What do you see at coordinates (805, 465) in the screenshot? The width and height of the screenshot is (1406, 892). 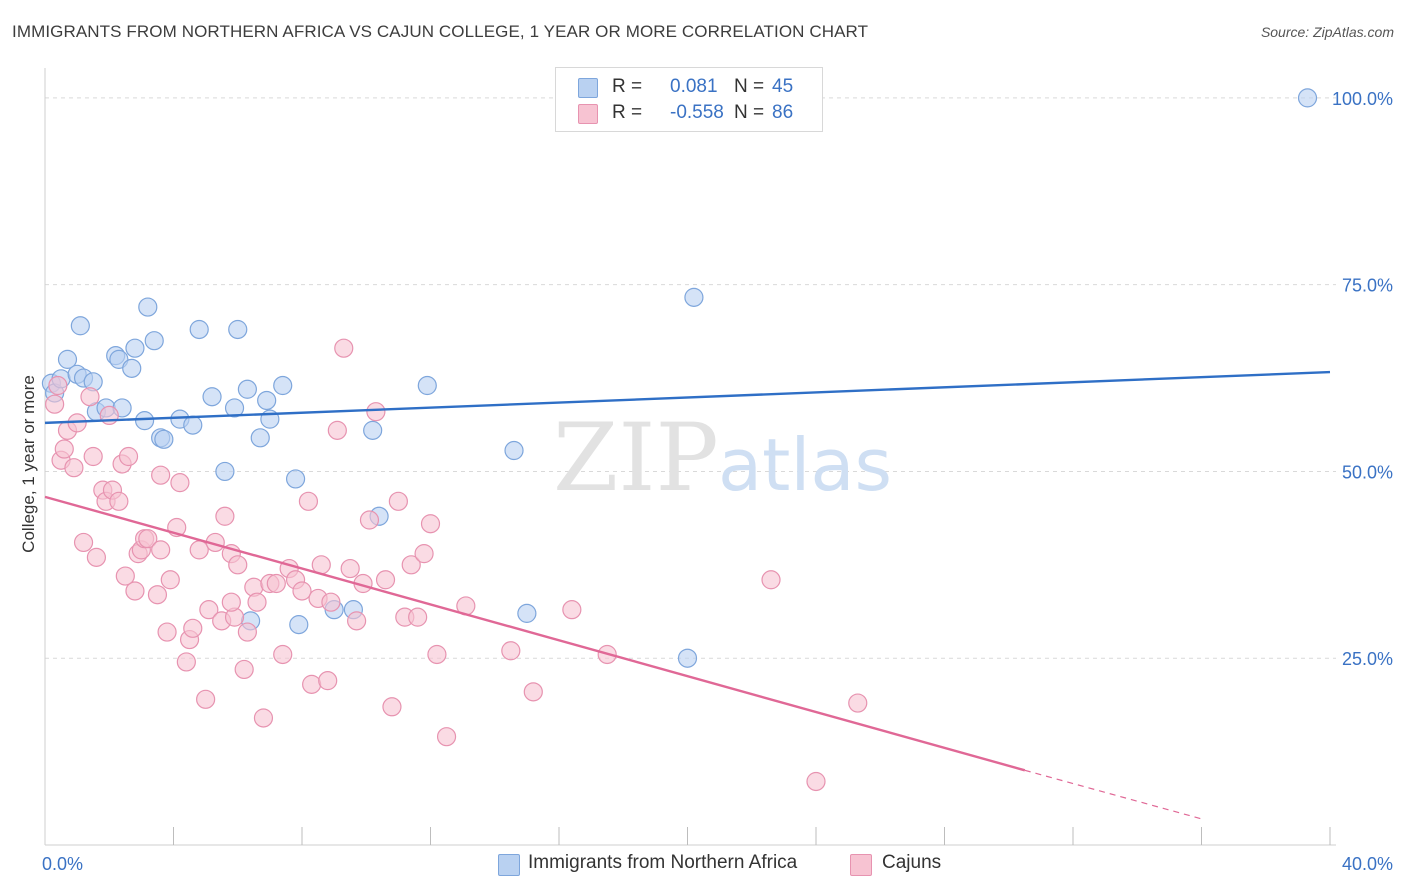 I see `watermark-atlas: atlas` at bounding box center [805, 465].